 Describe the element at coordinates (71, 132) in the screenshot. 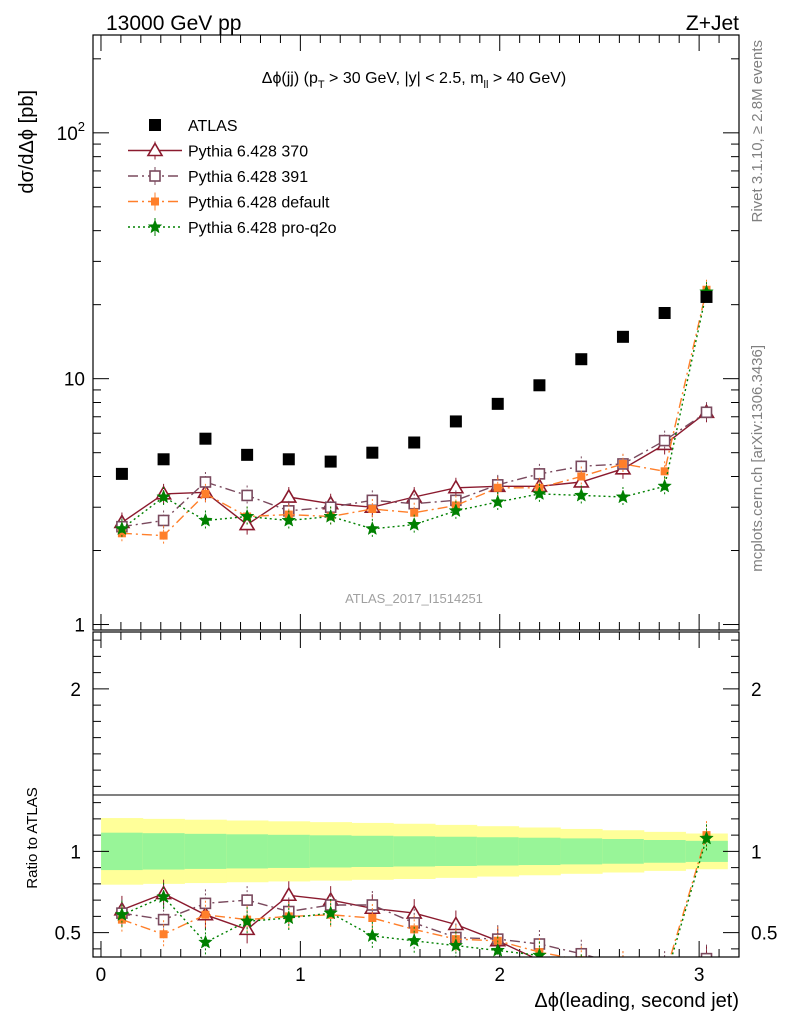

I see `y-tick-label-main: 102` at that location.